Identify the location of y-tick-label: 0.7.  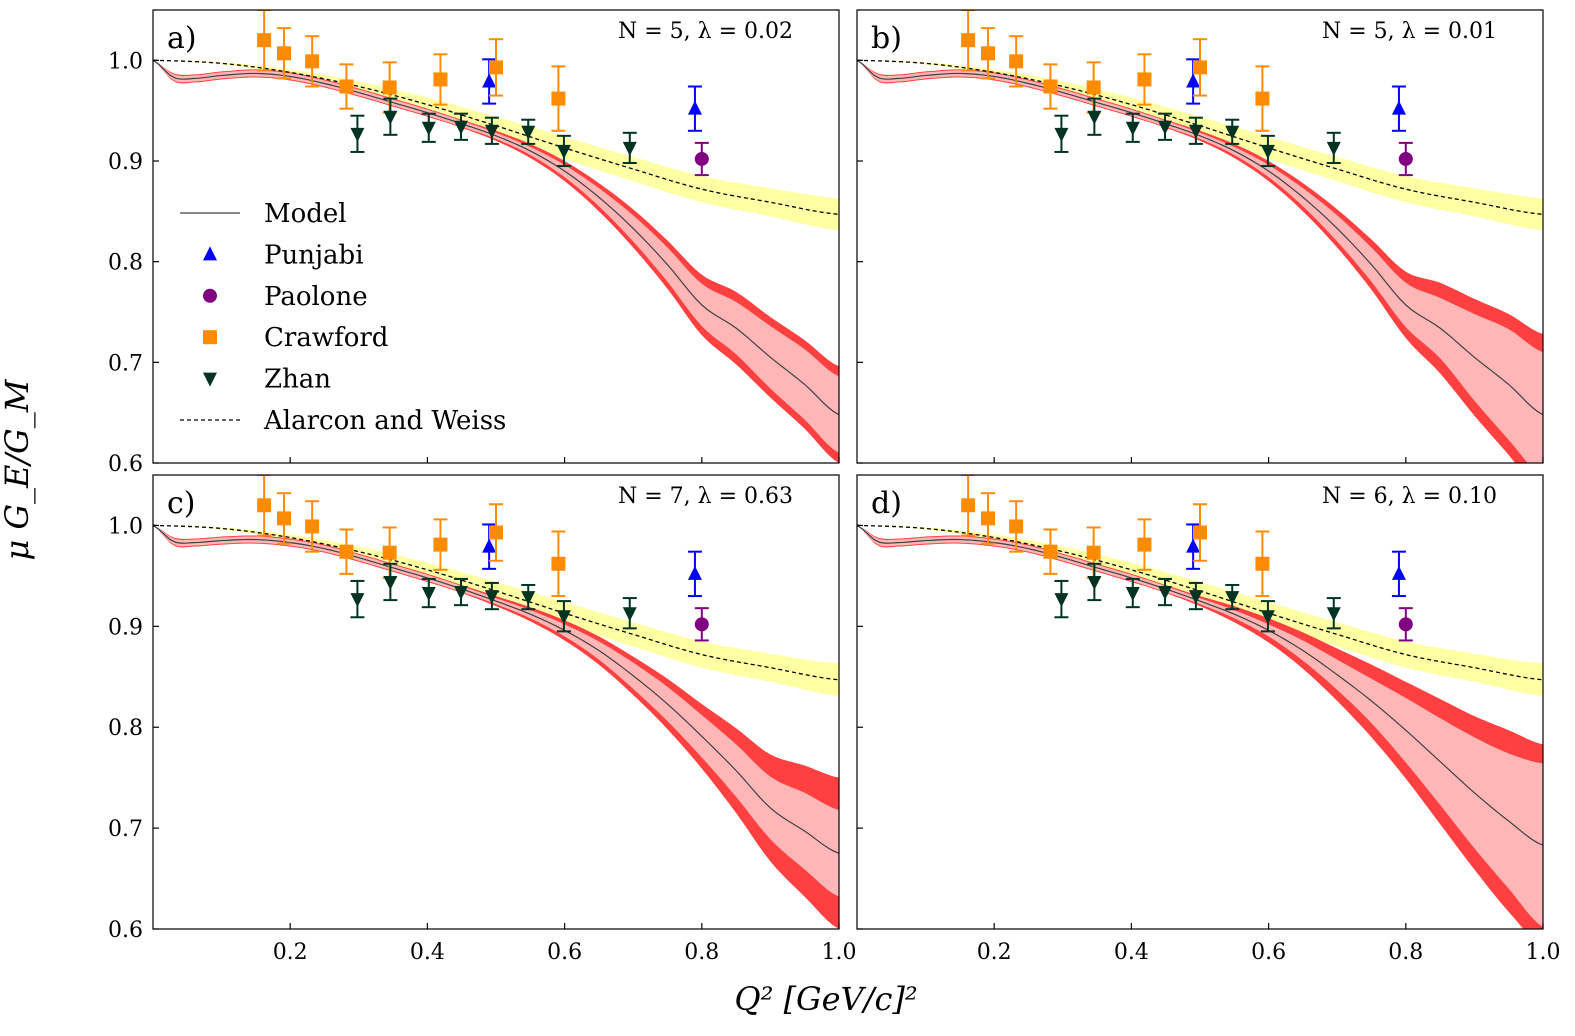
(125, 829).